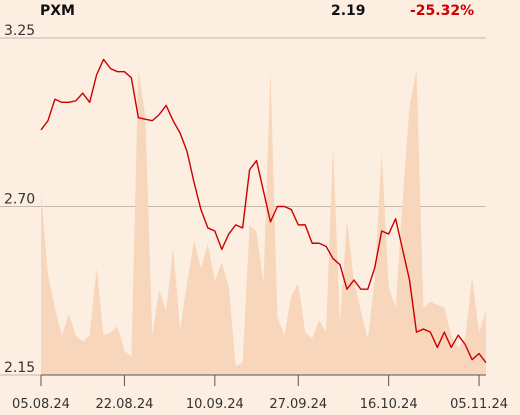 The image size is (520, 415). I want to click on last-price: 2.19, so click(348, 11).